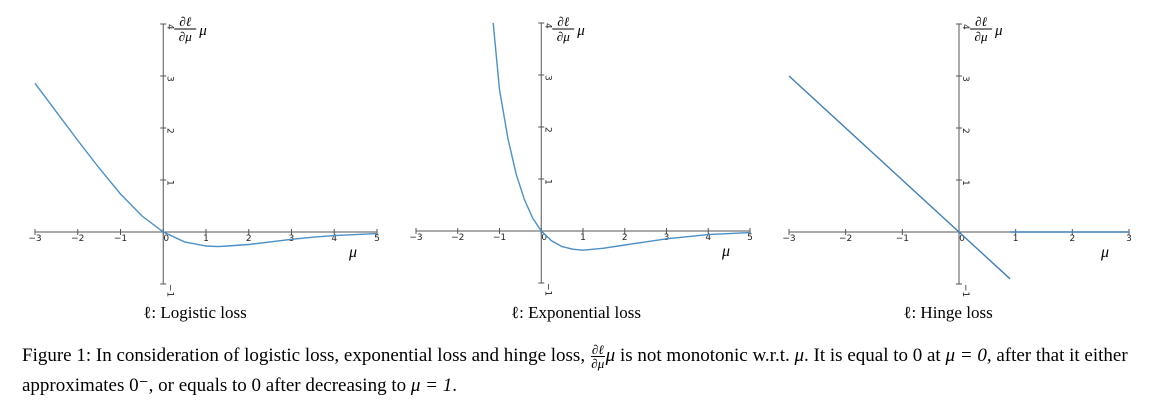 The height and width of the screenshot is (412, 1171). I want to click on caption-mu-2: μ, so click(799, 355).